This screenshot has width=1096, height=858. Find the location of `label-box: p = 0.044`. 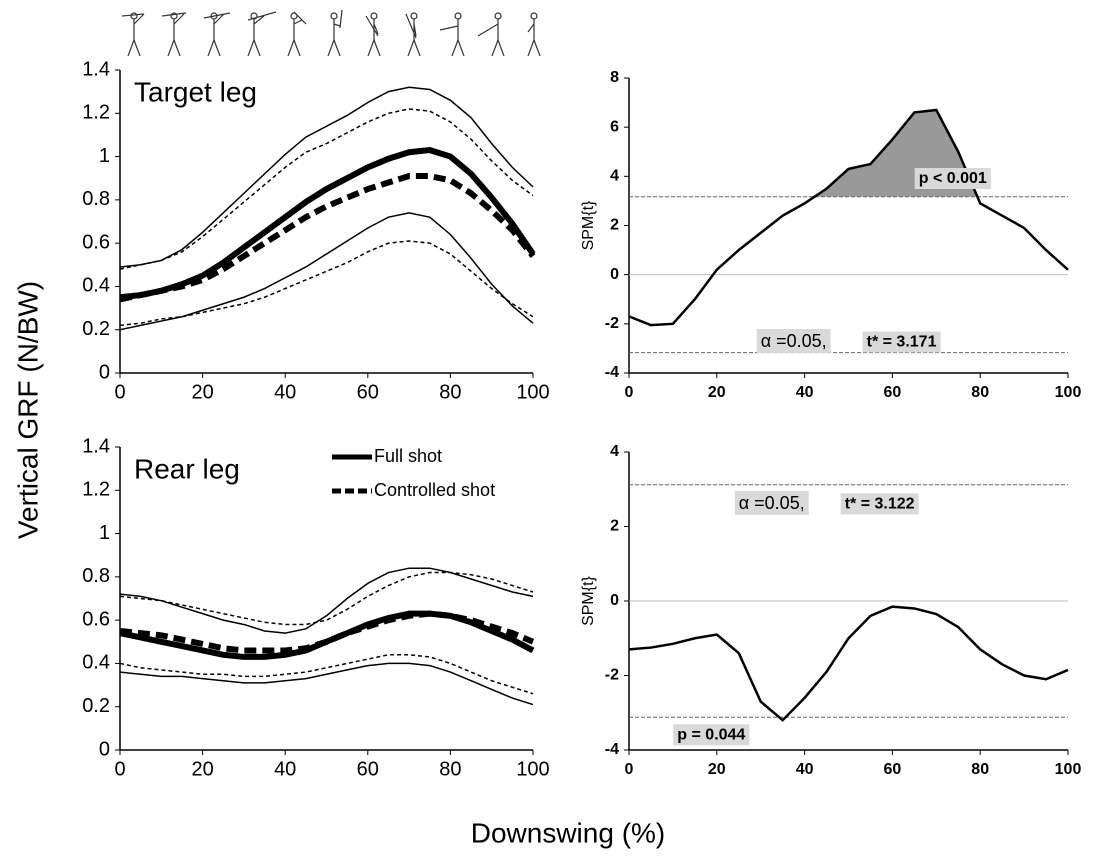

label-box: p = 0.044 is located at coordinates (711, 735).